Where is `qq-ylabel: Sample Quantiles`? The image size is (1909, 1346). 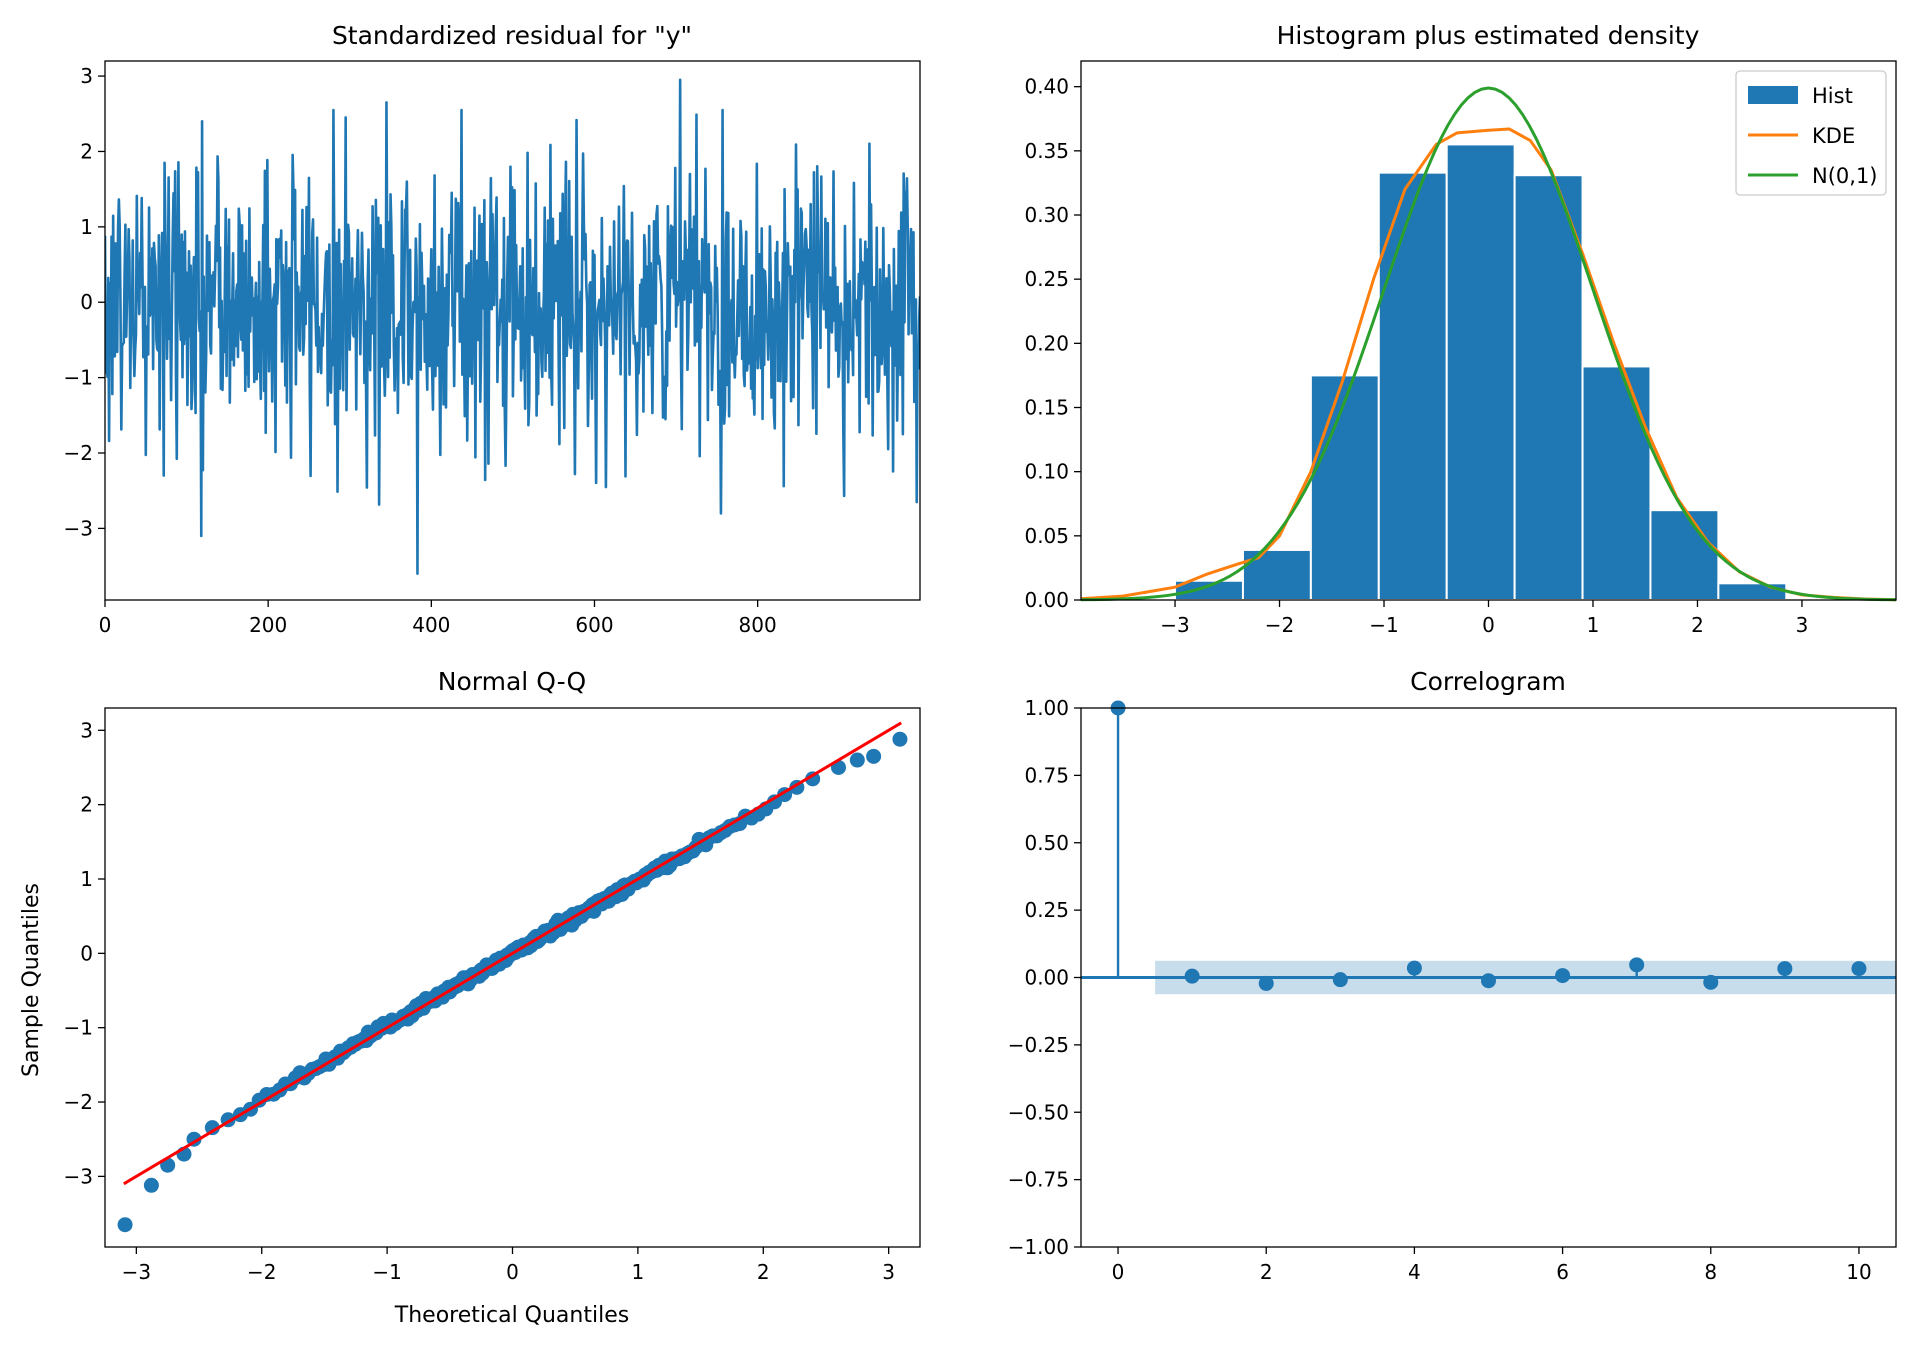
qq-ylabel: Sample Quantiles is located at coordinates (31, 980).